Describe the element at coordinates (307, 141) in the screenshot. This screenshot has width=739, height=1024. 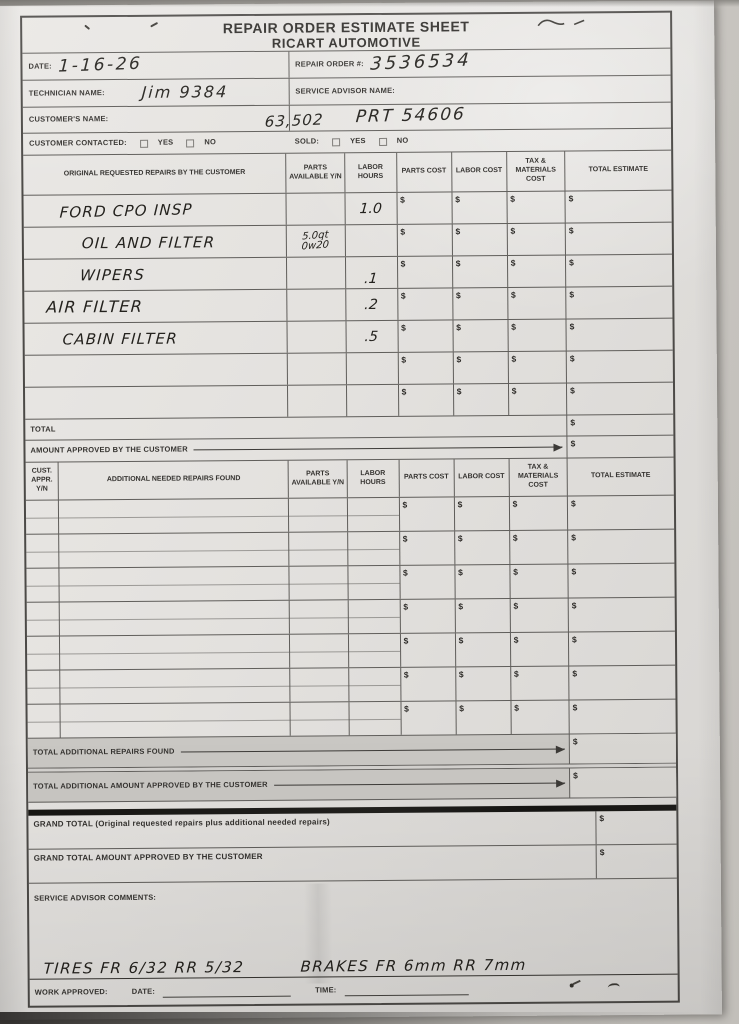
I see `sold-label: SOLD:` at that location.